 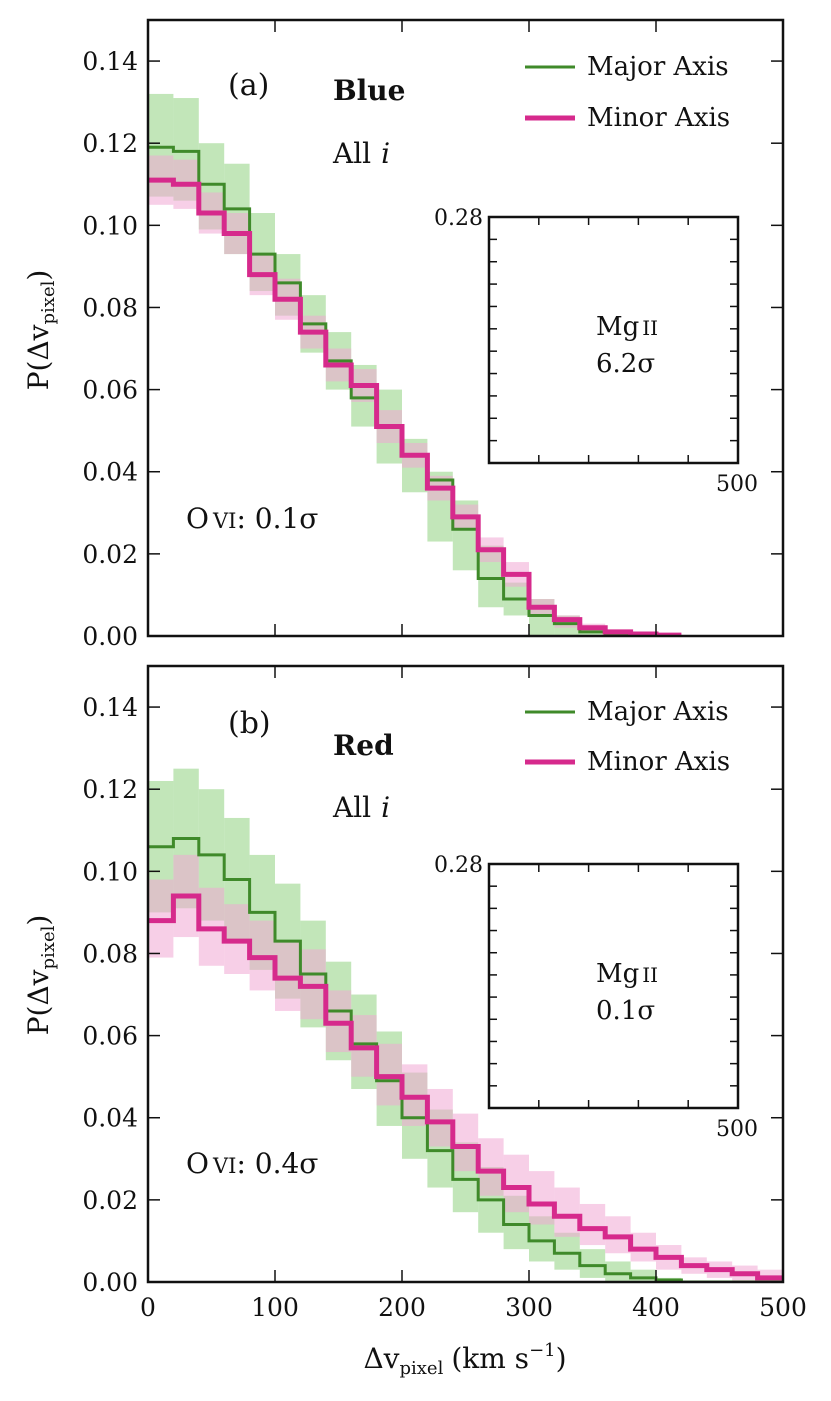 I want to click on panel-a-ytick-label-6: 0.12, so click(x=110, y=143).